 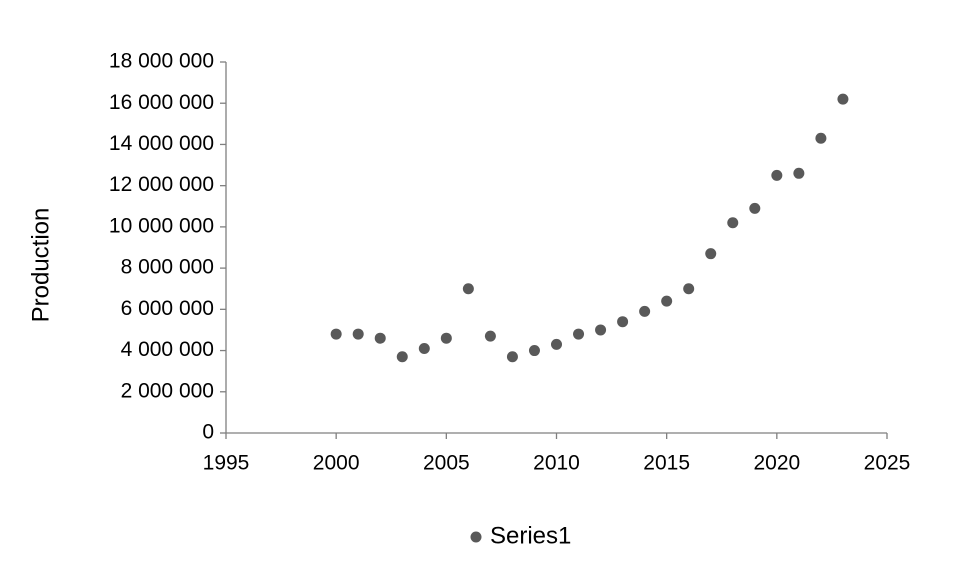 I want to click on x-tick-label: 2000, so click(x=336, y=463).